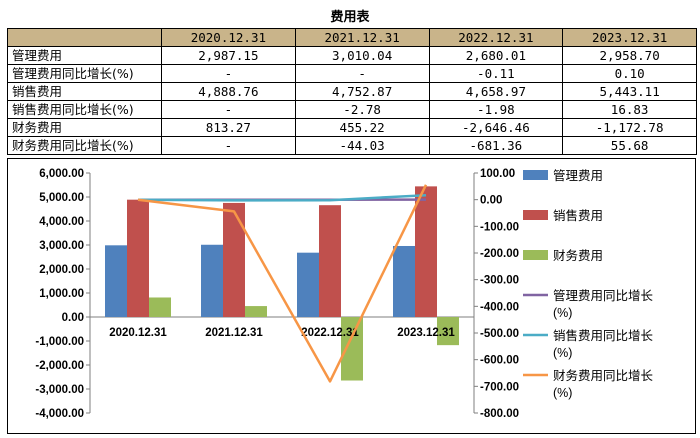 This screenshot has height=438, width=700. Describe the element at coordinates (85, 38) in the screenshot. I see `column-header` at that location.